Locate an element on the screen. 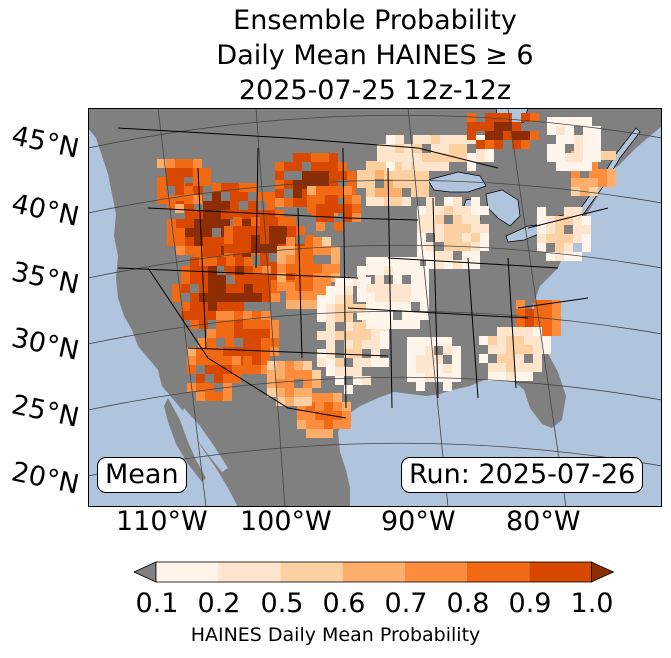 This screenshot has height=658, width=671. mean-label-box: Mean is located at coordinates (142, 475).